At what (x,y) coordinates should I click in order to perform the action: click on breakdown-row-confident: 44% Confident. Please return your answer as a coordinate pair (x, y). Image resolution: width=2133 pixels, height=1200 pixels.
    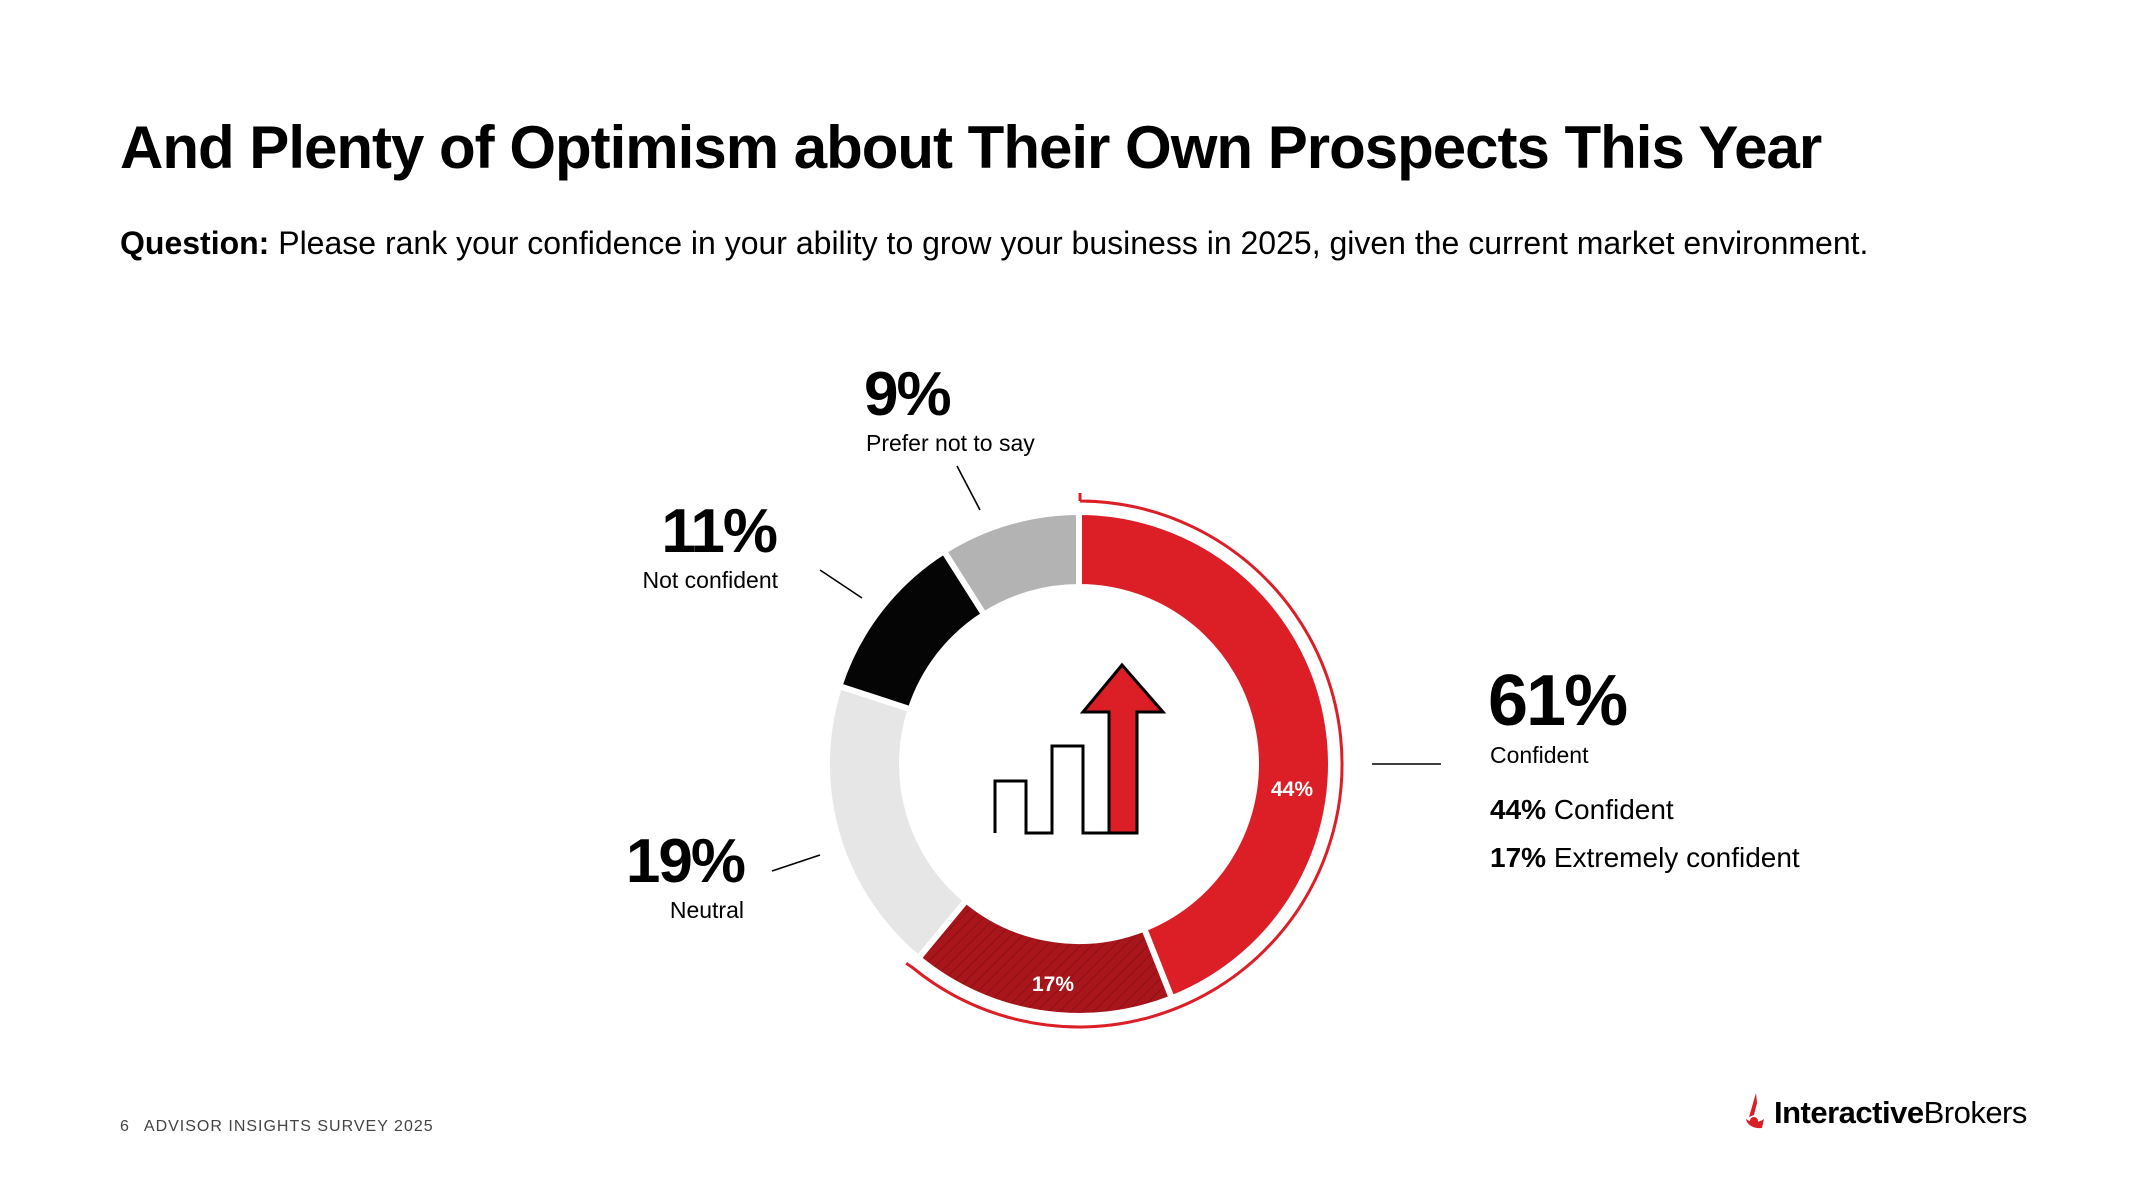
    Looking at the image, I should click on (1582, 809).